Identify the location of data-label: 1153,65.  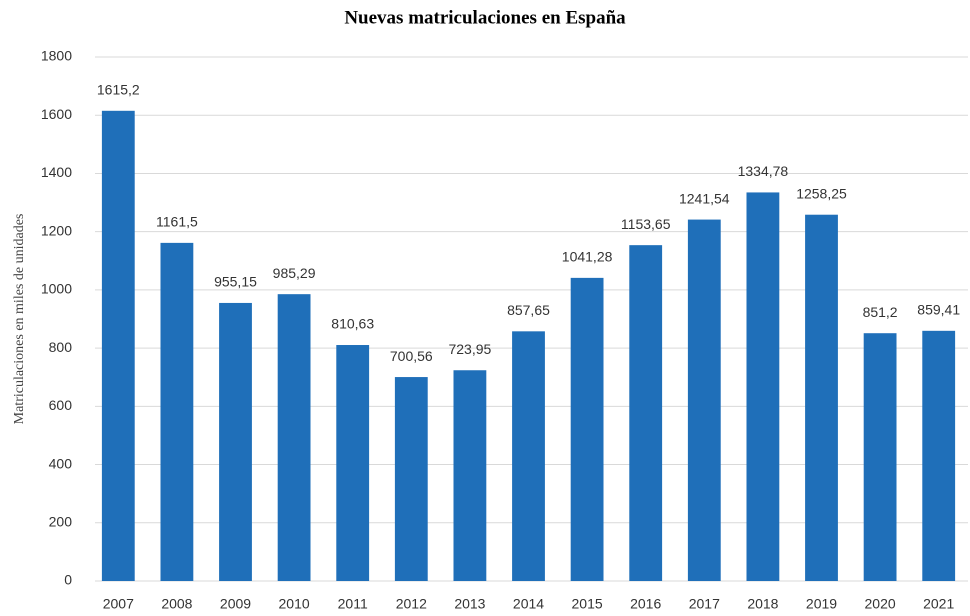
(646, 224).